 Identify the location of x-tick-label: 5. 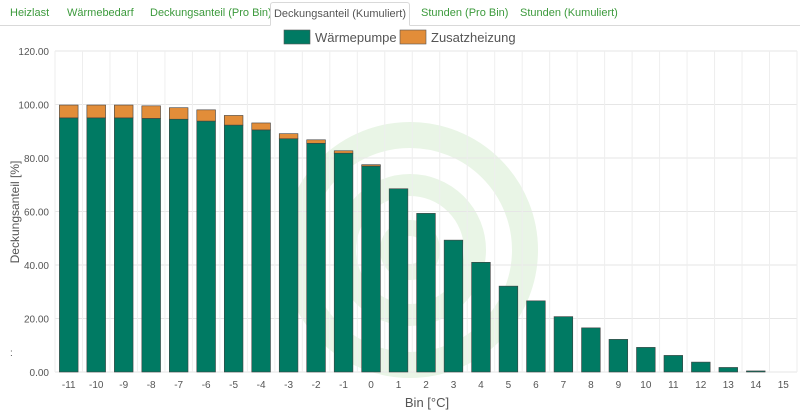
(509, 385).